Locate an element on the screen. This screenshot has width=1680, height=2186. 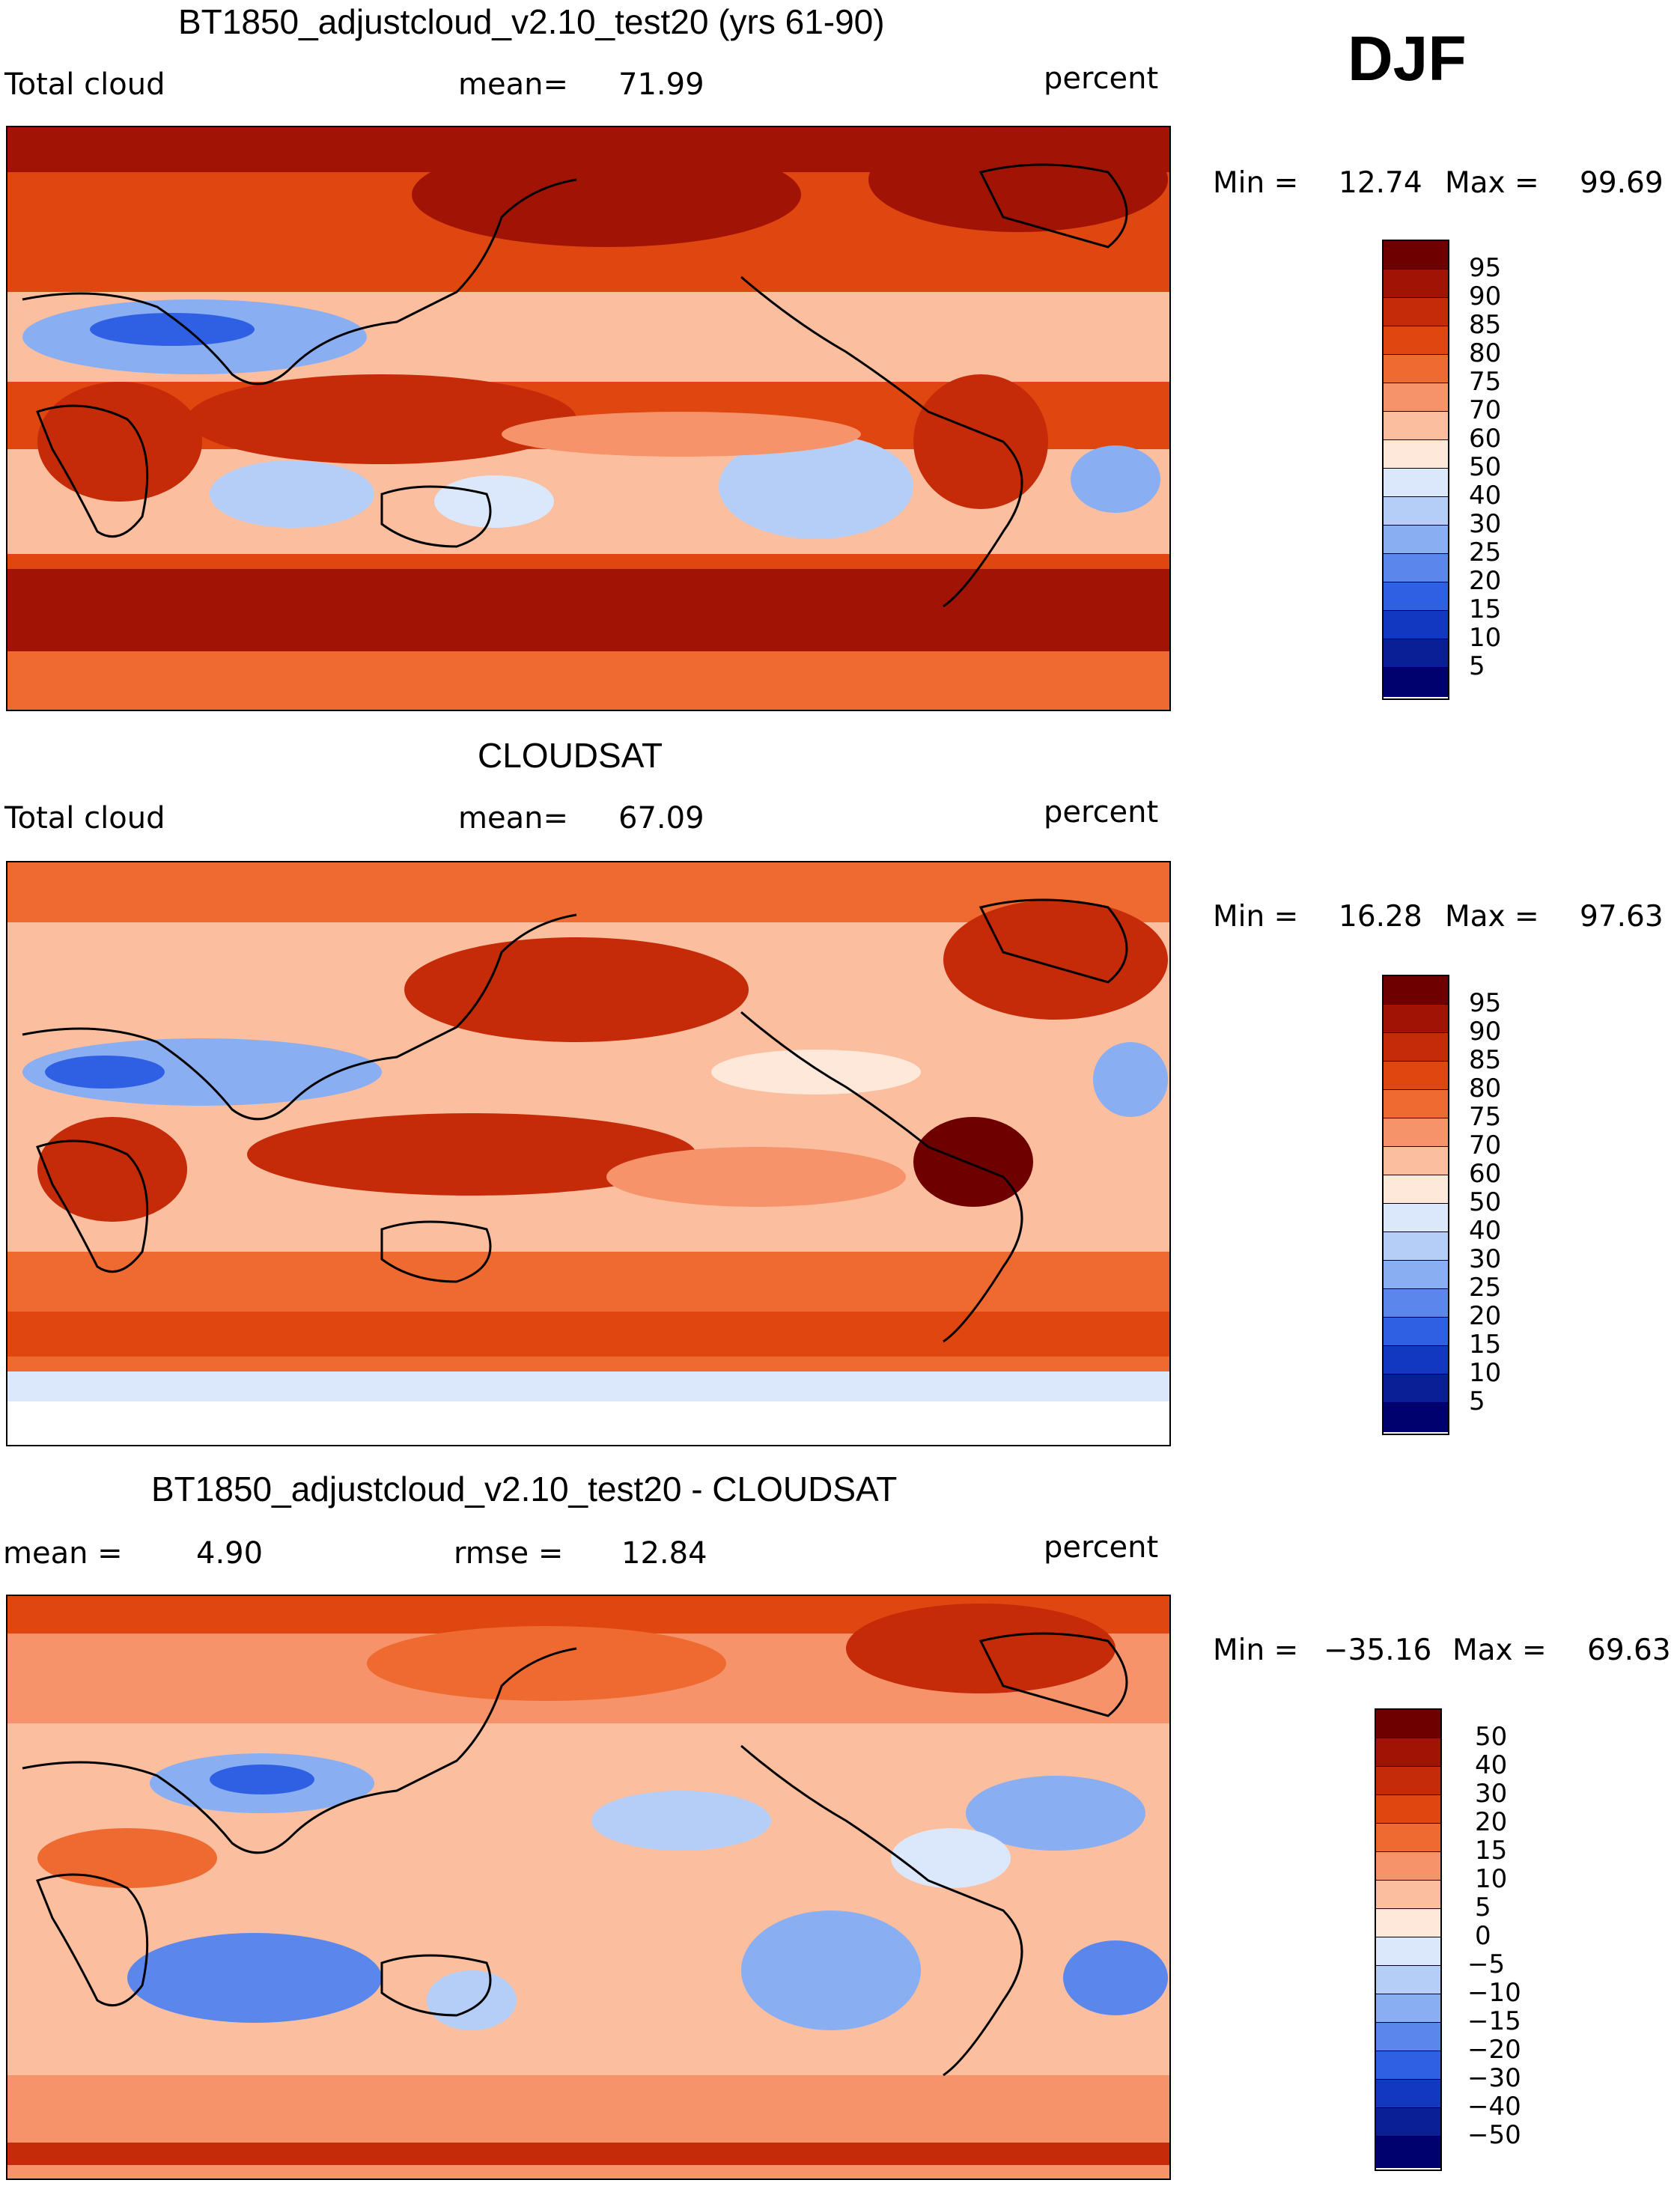
panel2-colorbar-label: 15 is located at coordinates (1485, 1345).